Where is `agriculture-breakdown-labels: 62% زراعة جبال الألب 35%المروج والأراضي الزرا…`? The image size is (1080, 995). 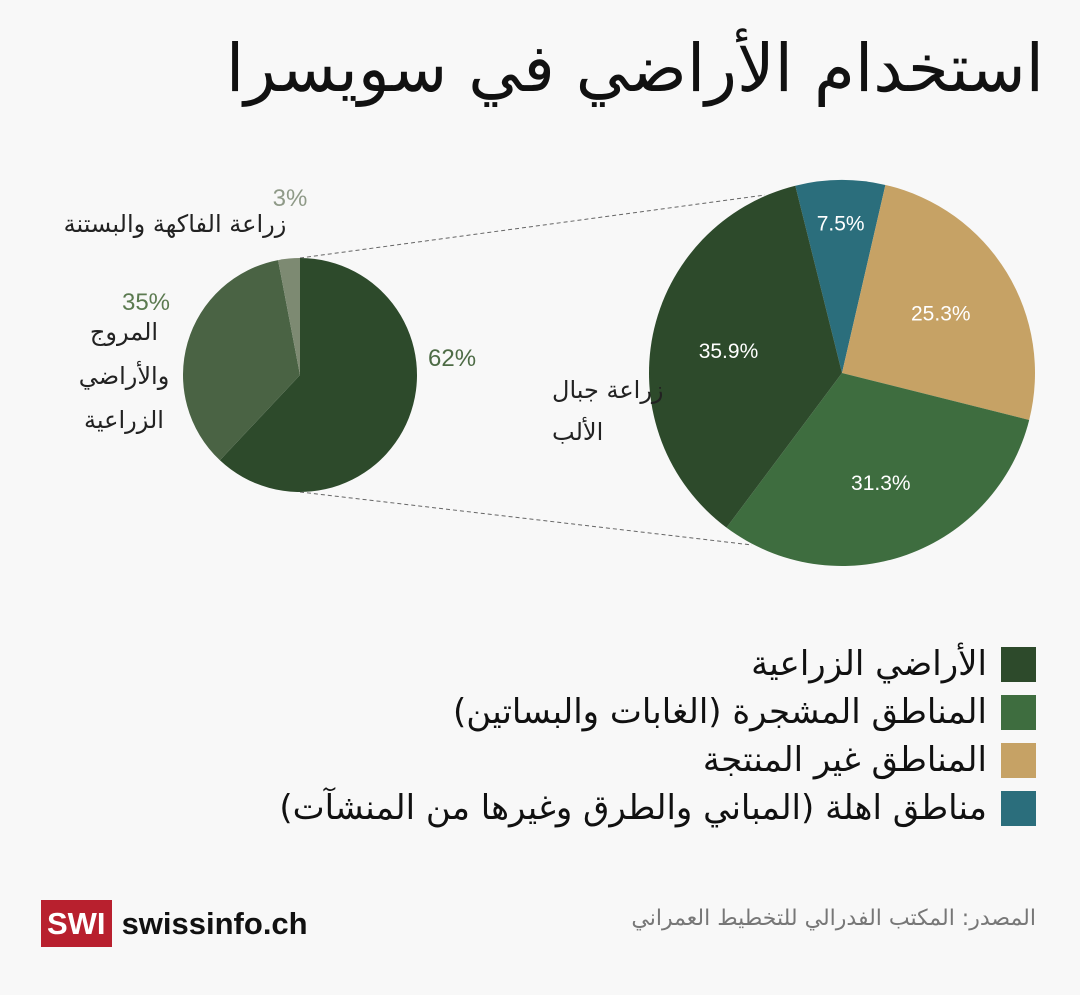
agriculture-breakdown-labels: 62% زراعة جبال الألب 35%المروج والأراضي الزرا… is located at coordinates (364, 315).